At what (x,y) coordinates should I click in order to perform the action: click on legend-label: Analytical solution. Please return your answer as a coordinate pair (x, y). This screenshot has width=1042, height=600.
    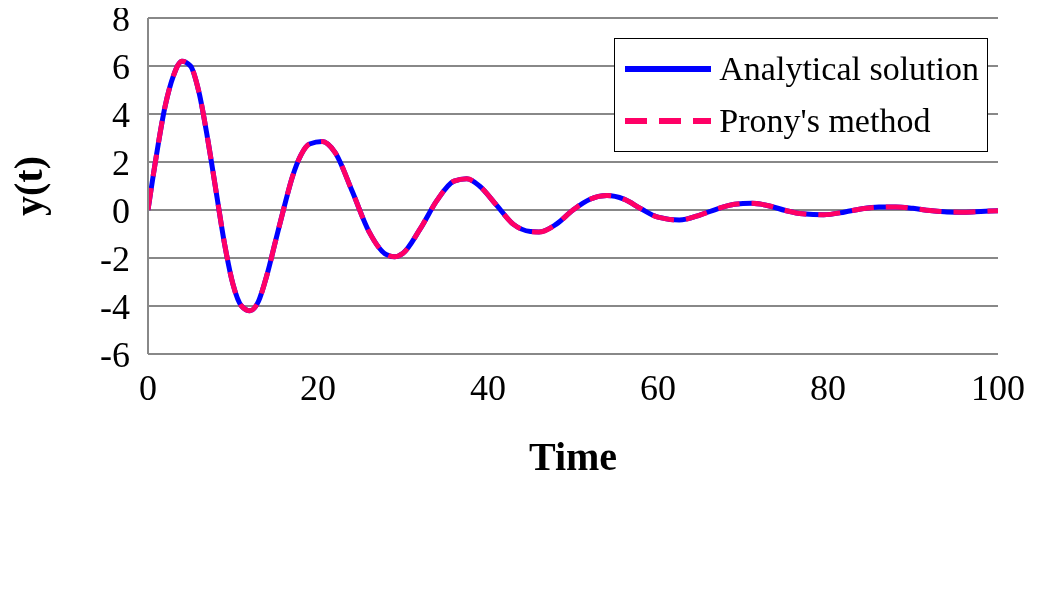
    Looking at the image, I should click on (849, 69).